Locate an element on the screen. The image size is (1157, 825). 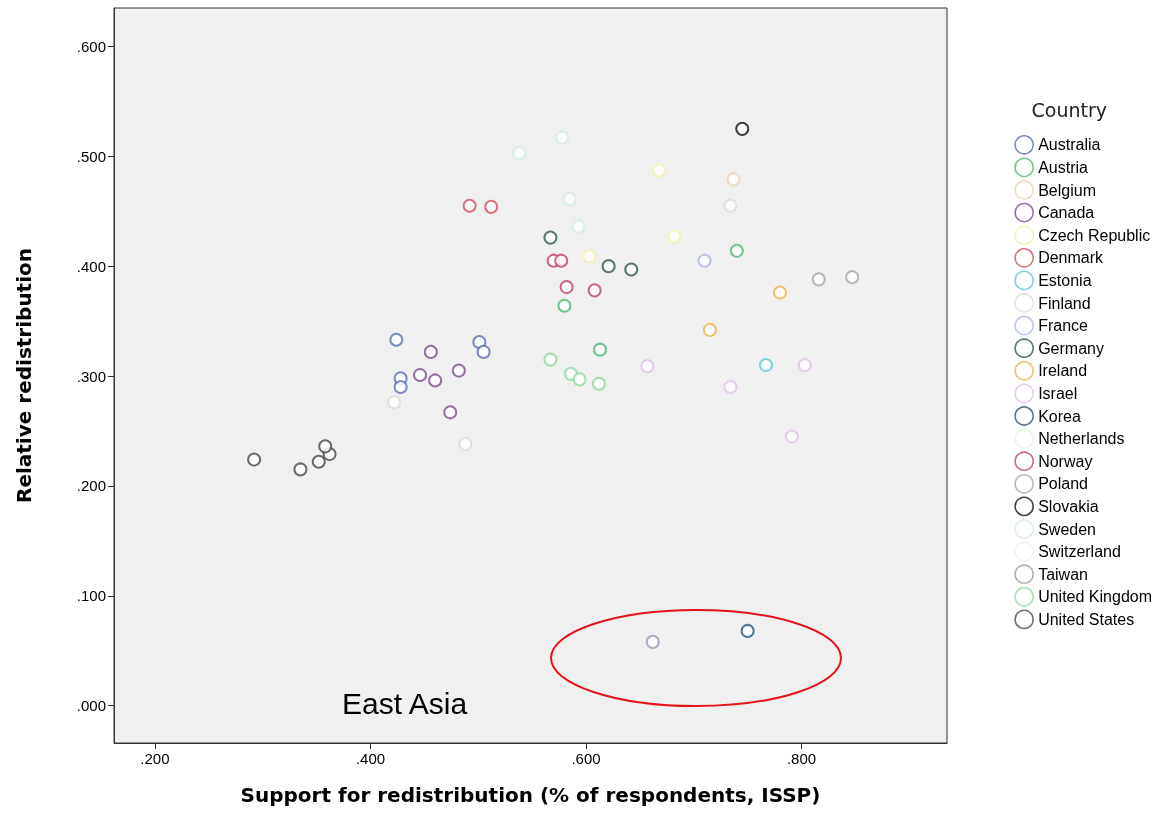
y-tick-label: .000 is located at coordinates (91, 706).